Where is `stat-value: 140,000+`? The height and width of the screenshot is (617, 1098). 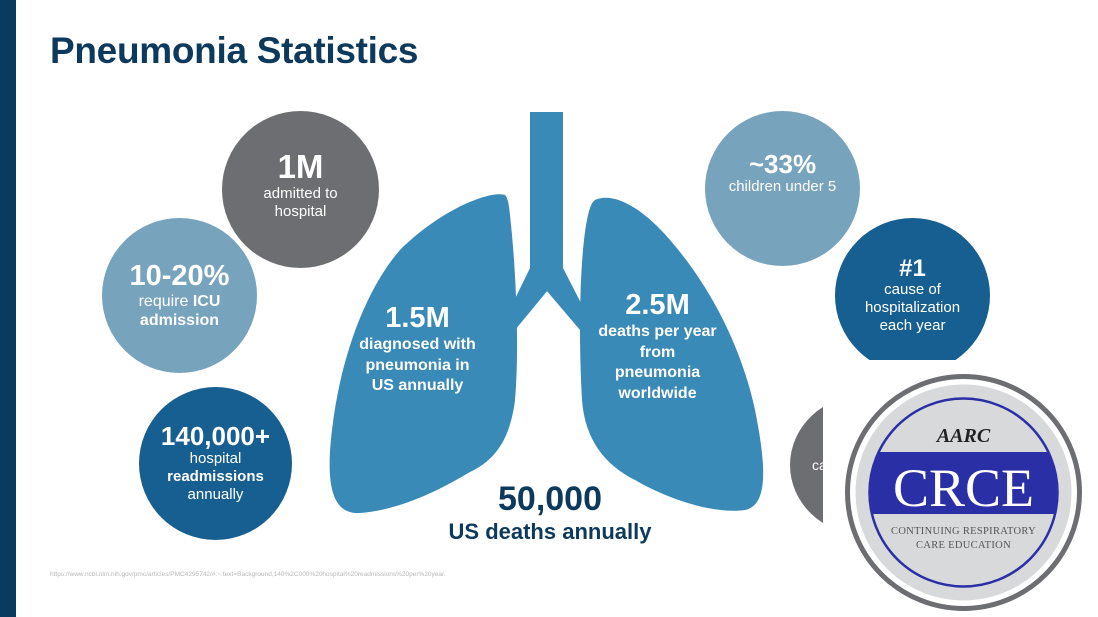
stat-value: 140,000+ is located at coordinates (215, 435).